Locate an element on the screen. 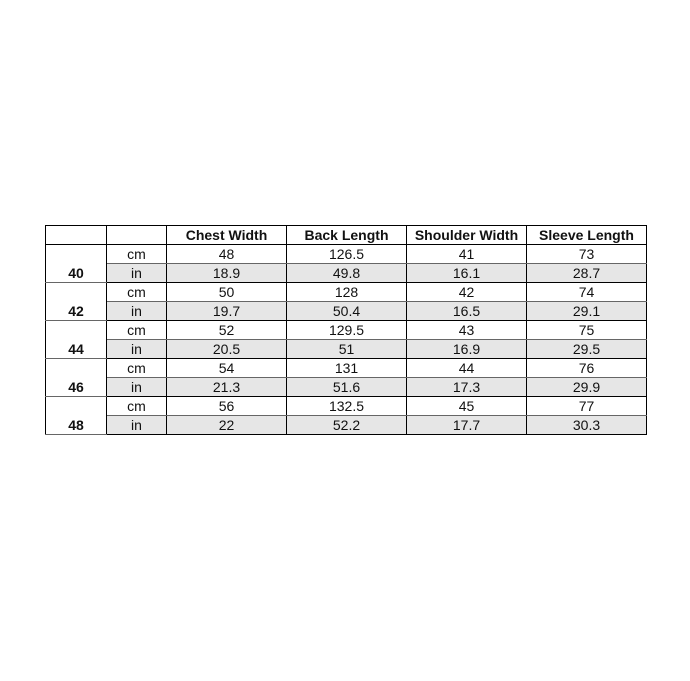 The height and width of the screenshot is (681, 690). table-row-in: in 22 52.2 17.7 30.3 is located at coordinates (346, 425).